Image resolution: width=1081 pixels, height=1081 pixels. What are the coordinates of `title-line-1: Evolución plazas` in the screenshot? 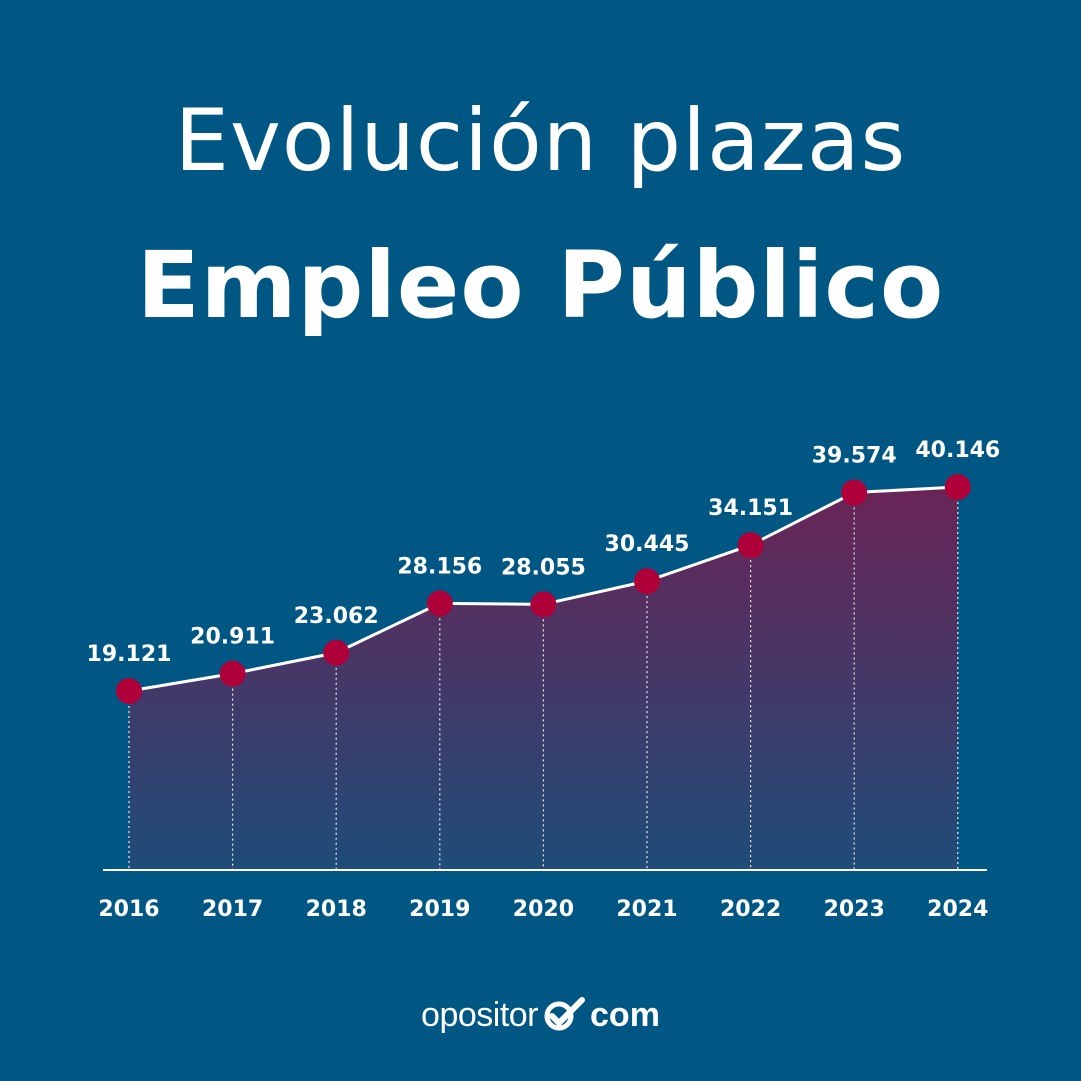 It's located at (540, 141).